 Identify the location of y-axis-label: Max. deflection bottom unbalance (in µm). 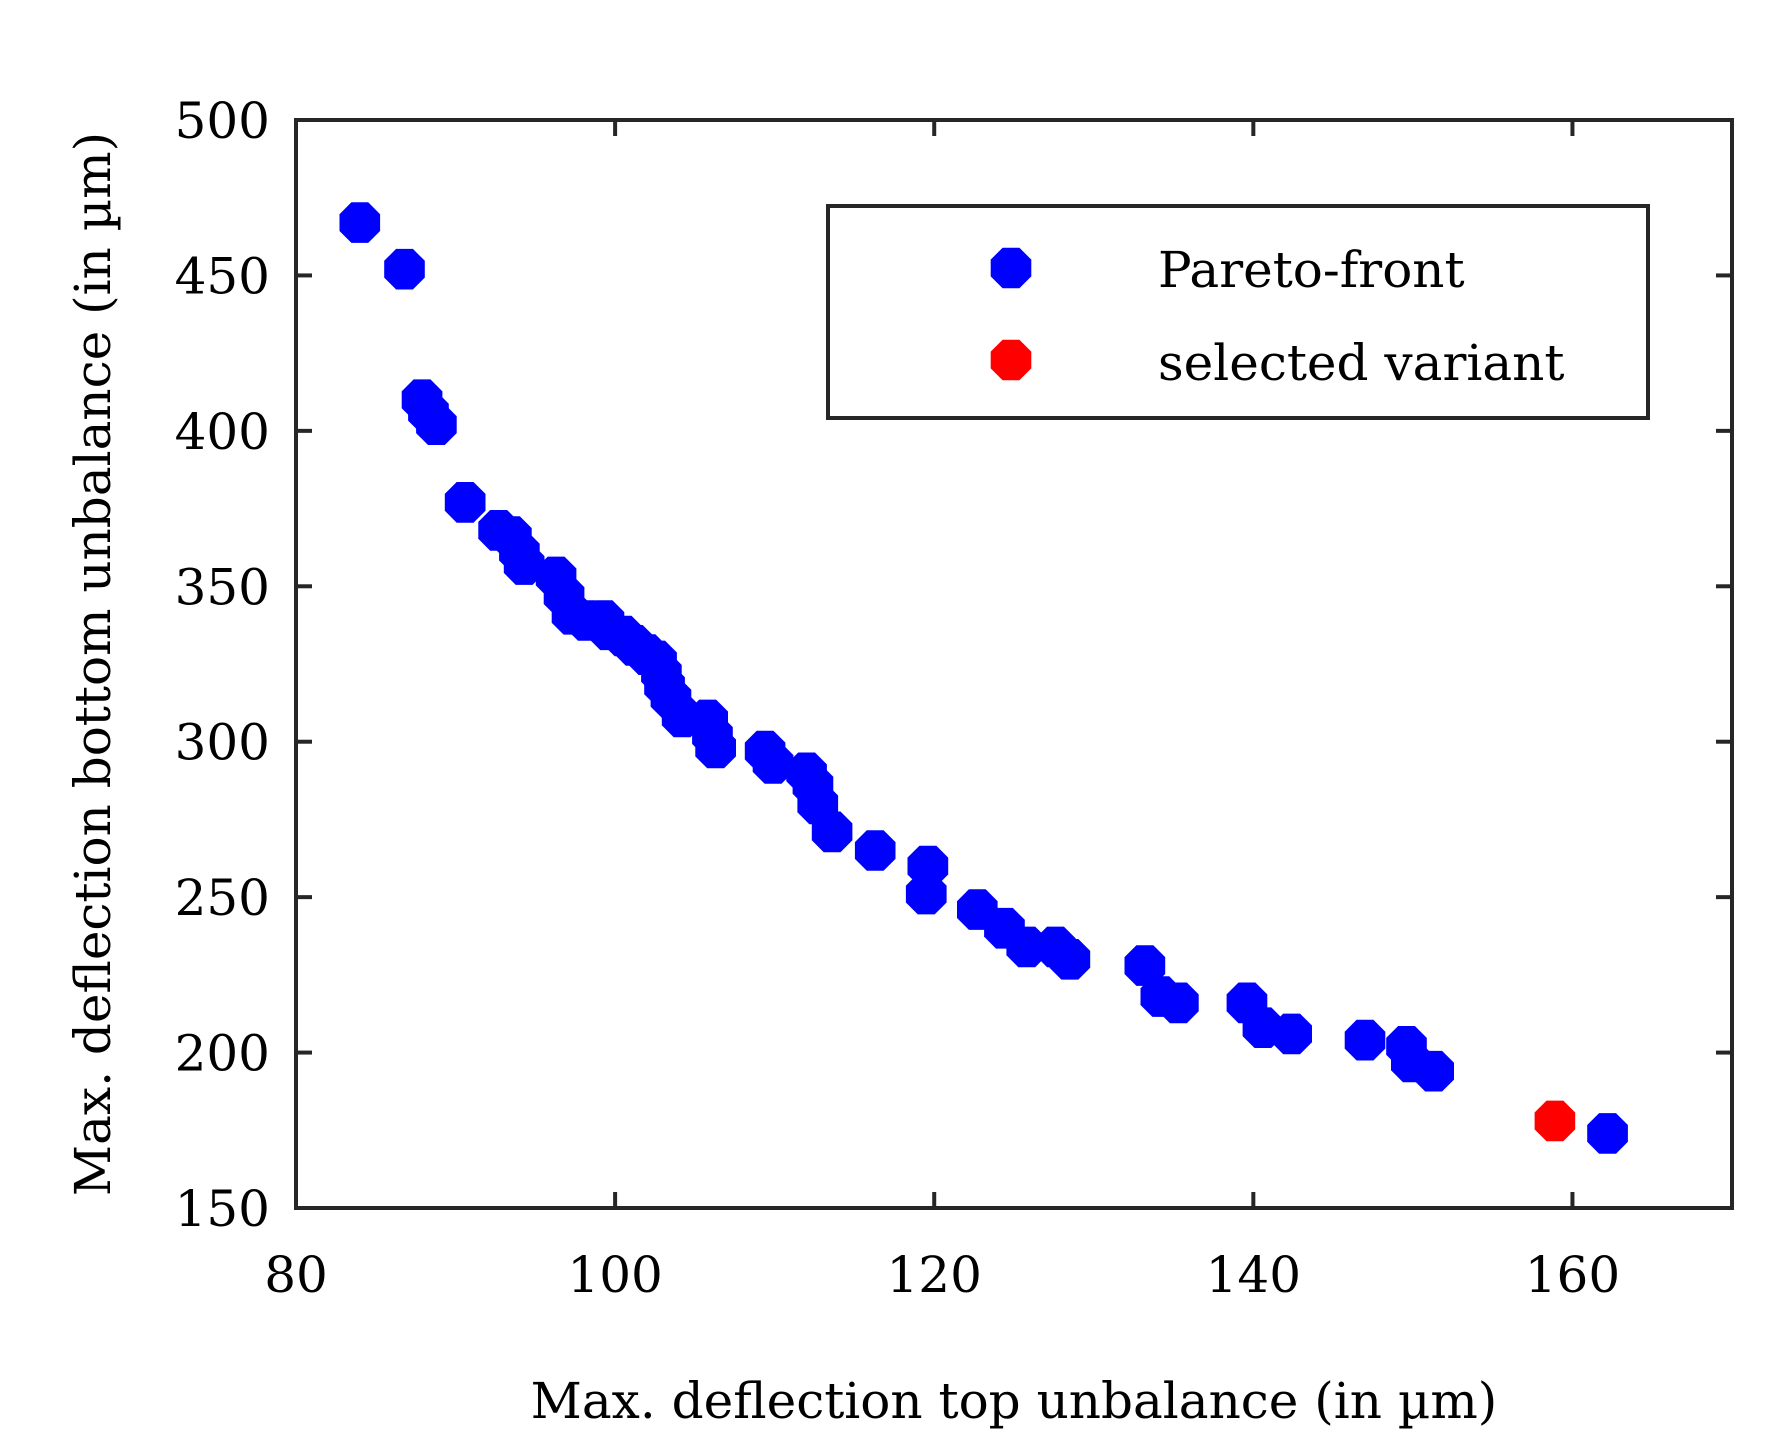
(93, 664).